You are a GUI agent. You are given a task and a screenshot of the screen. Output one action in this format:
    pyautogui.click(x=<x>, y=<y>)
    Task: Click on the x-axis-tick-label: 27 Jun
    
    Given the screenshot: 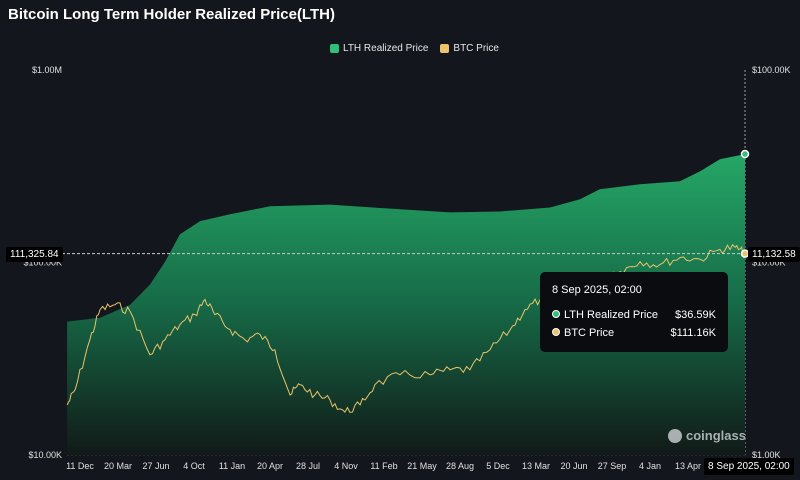 What is the action you would take?
    pyautogui.click(x=155, y=466)
    